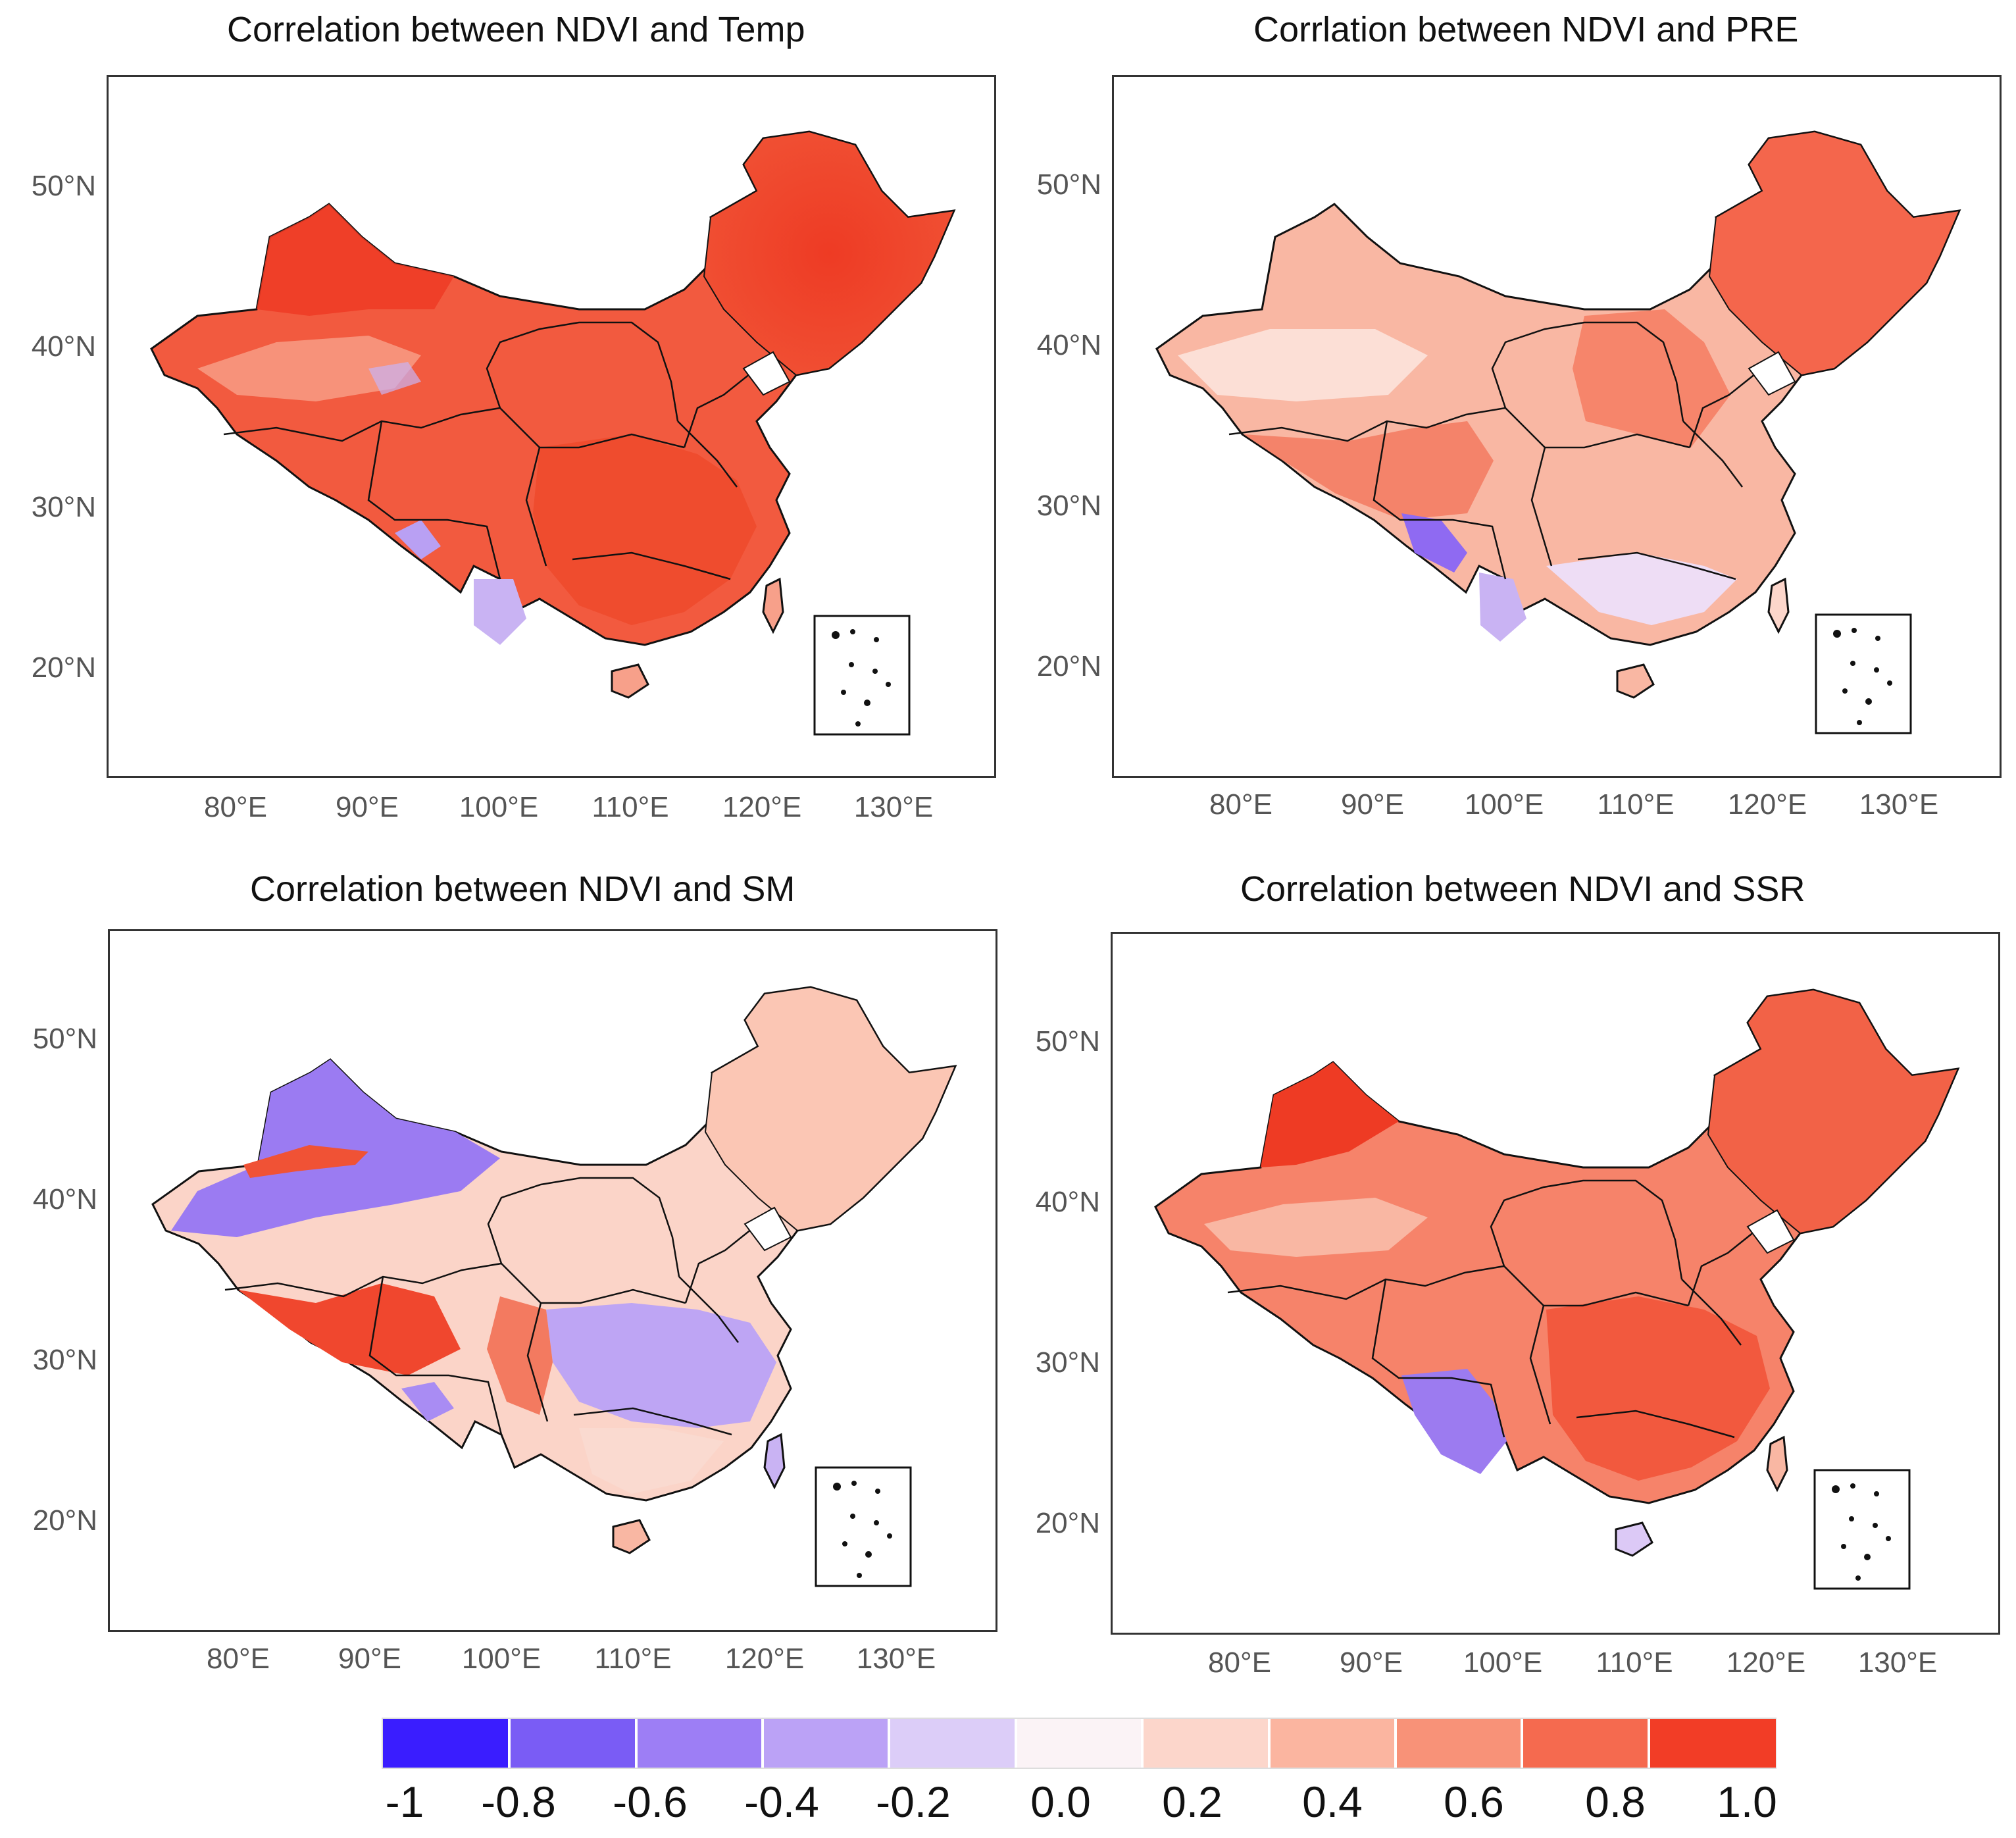 The image size is (2016, 1838). I want to click on southeast-red, so click(1658, 1388).